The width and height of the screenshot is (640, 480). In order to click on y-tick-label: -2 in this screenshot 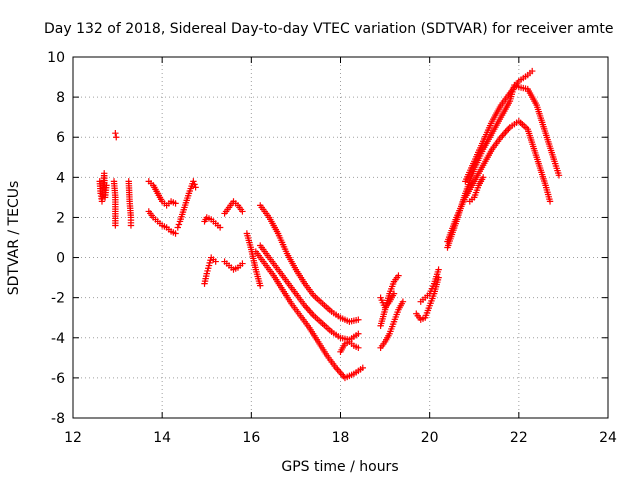, I will do `click(58, 299)`.